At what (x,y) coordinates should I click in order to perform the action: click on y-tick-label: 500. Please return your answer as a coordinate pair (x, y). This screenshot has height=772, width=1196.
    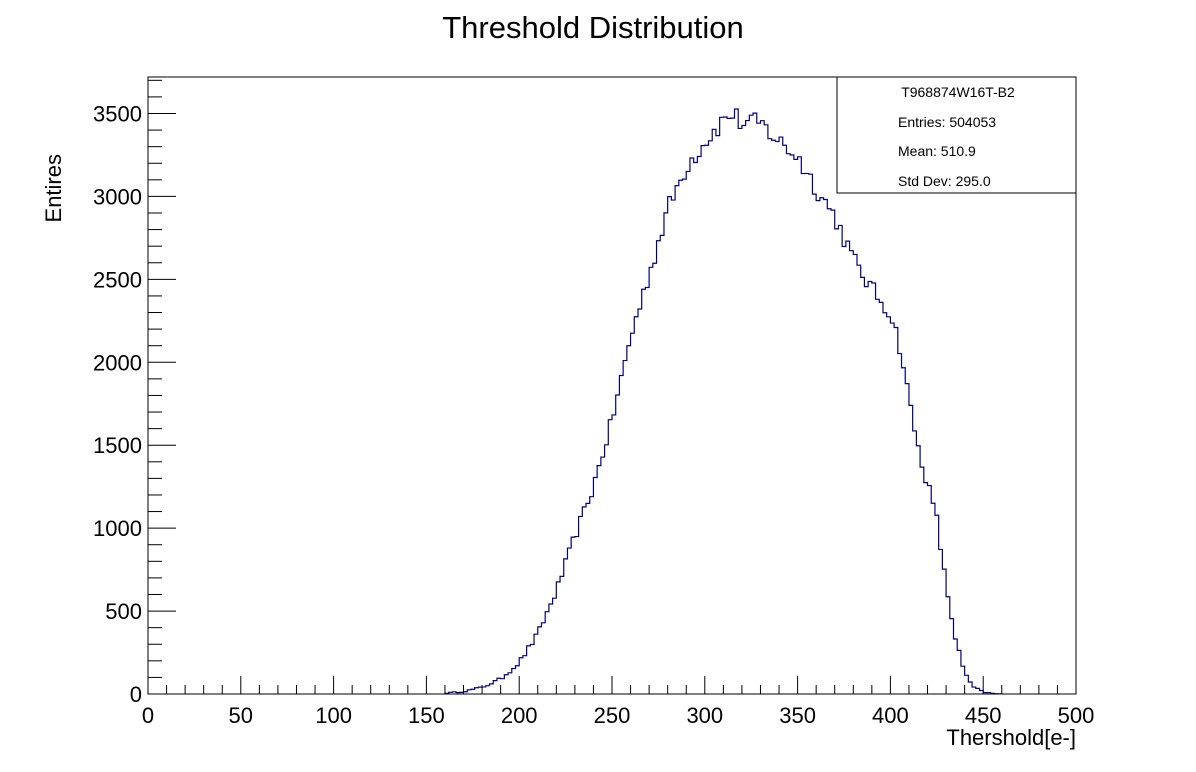
    Looking at the image, I should click on (123, 611).